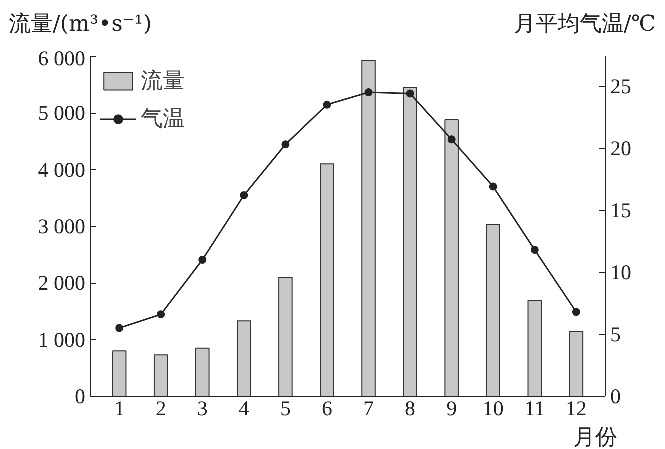 This screenshot has height=449, width=665. Describe the element at coordinates (80, 396) in the screenshot. I see `y-tick-label: 0` at that location.